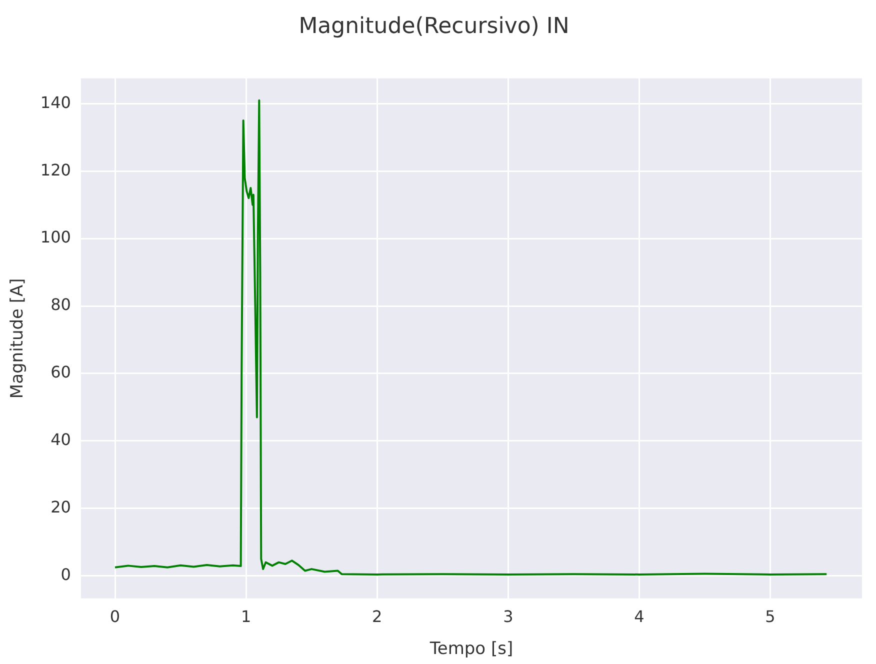 This screenshot has width=876, height=664. What do you see at coordinates (60, 304) in the screenshot?
I see `y-tick-label: 80` at bounding box center [60, 304].